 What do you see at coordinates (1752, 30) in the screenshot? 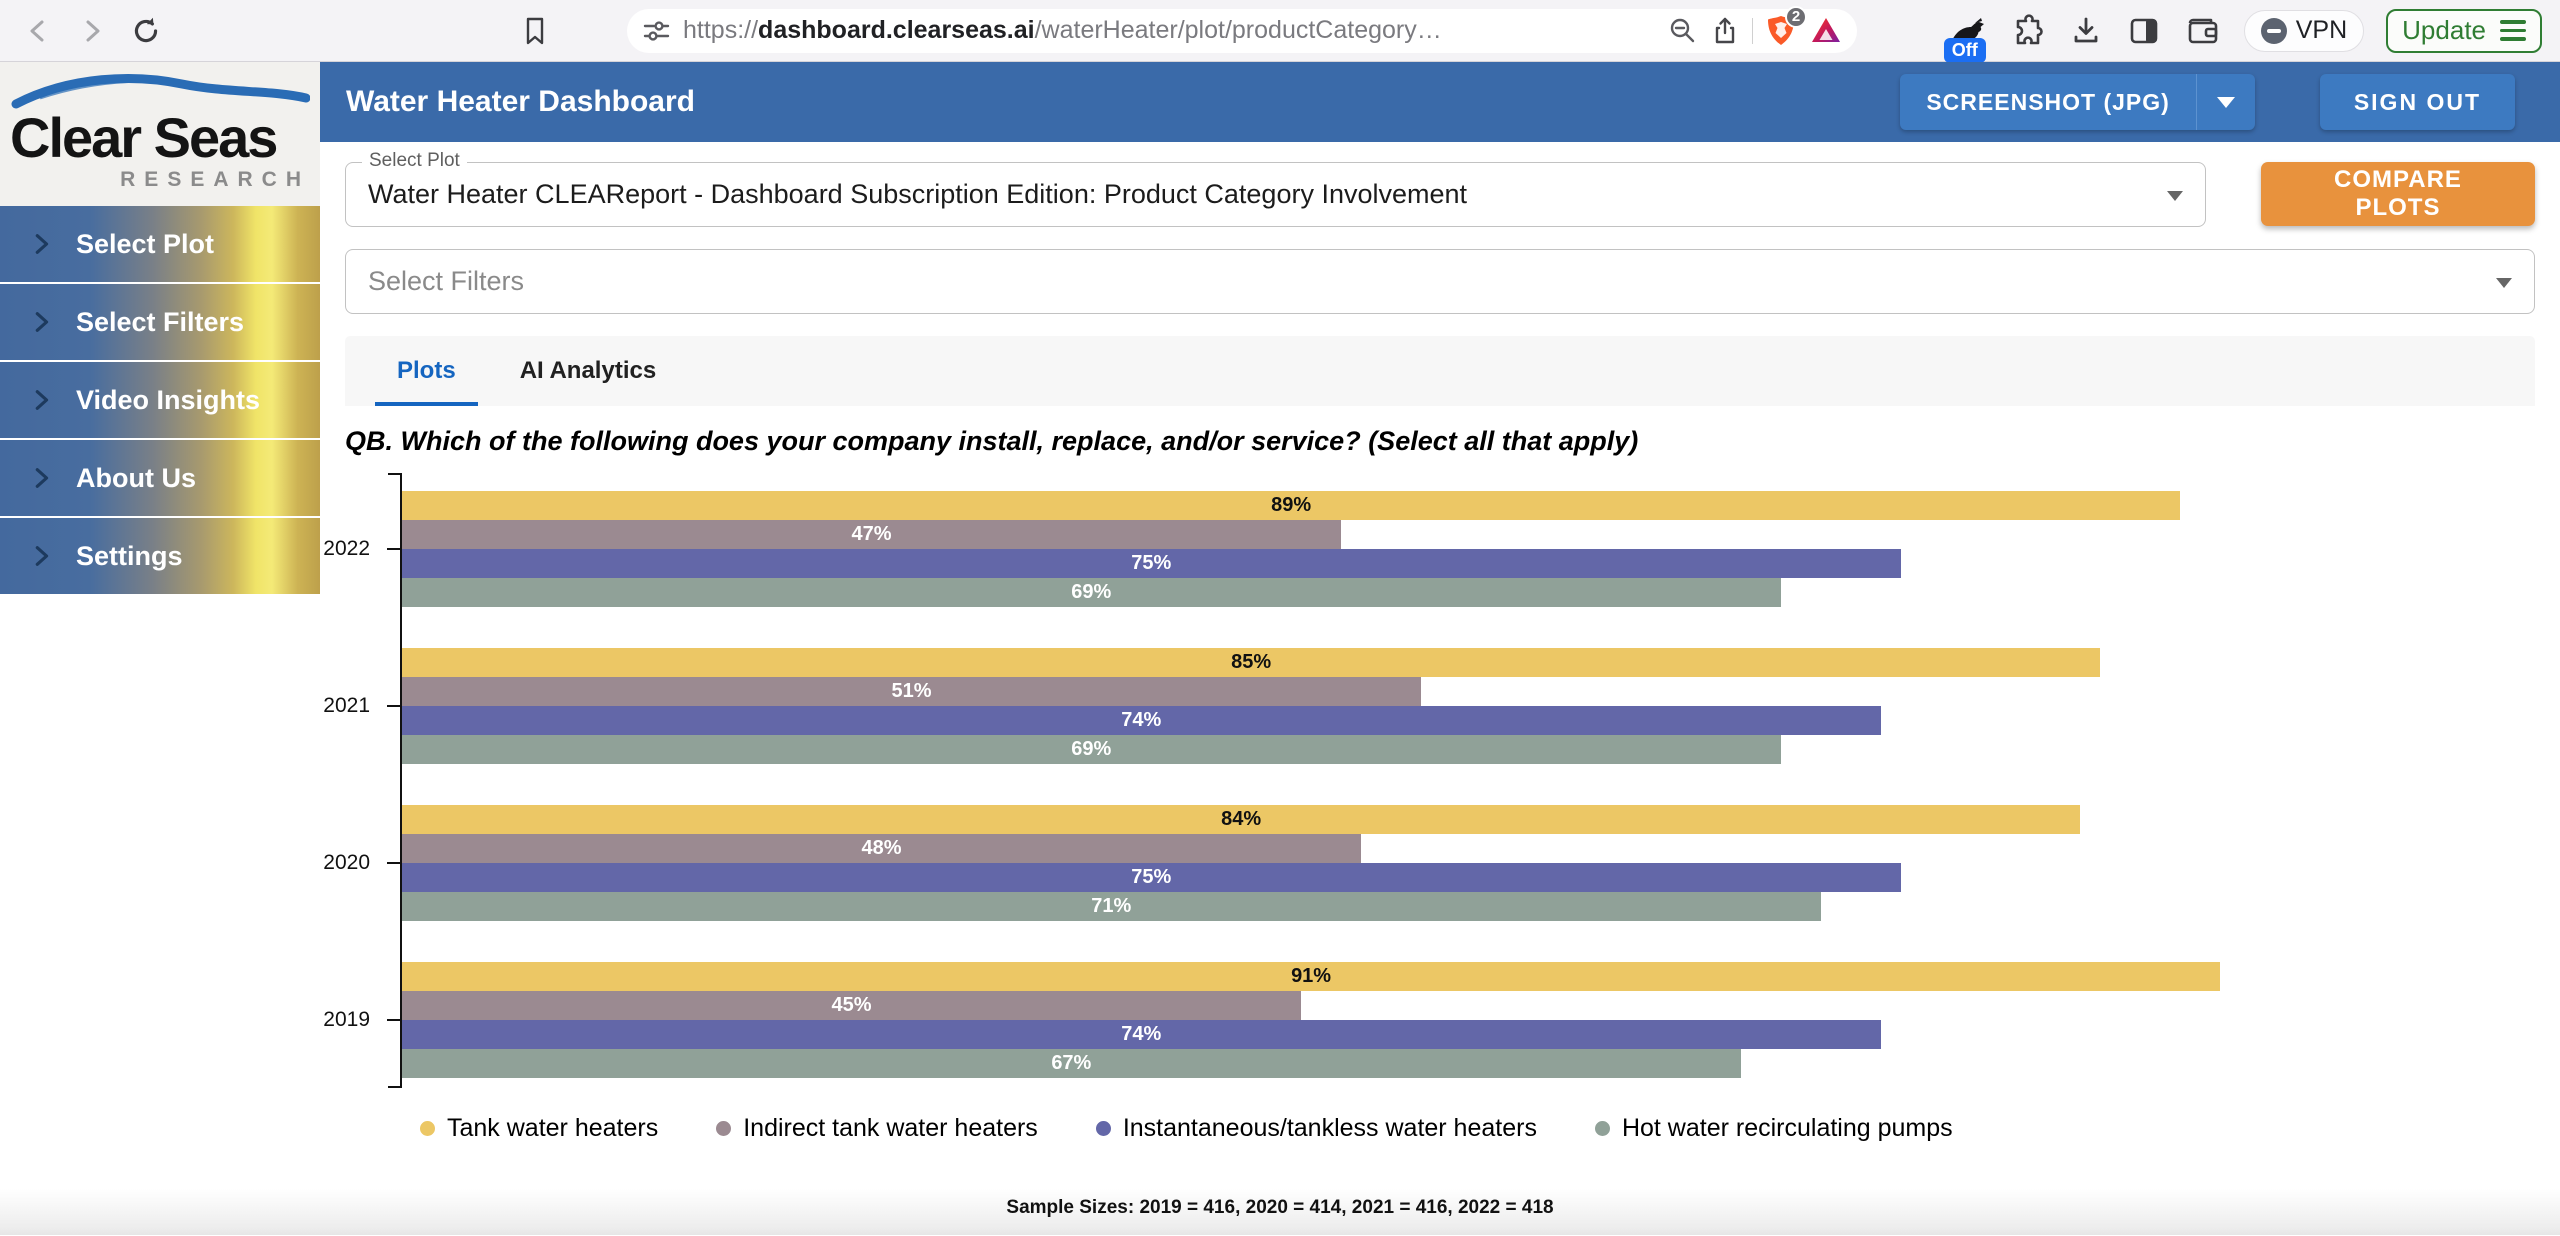
I see `divider` at bounding box center [1752, 30].